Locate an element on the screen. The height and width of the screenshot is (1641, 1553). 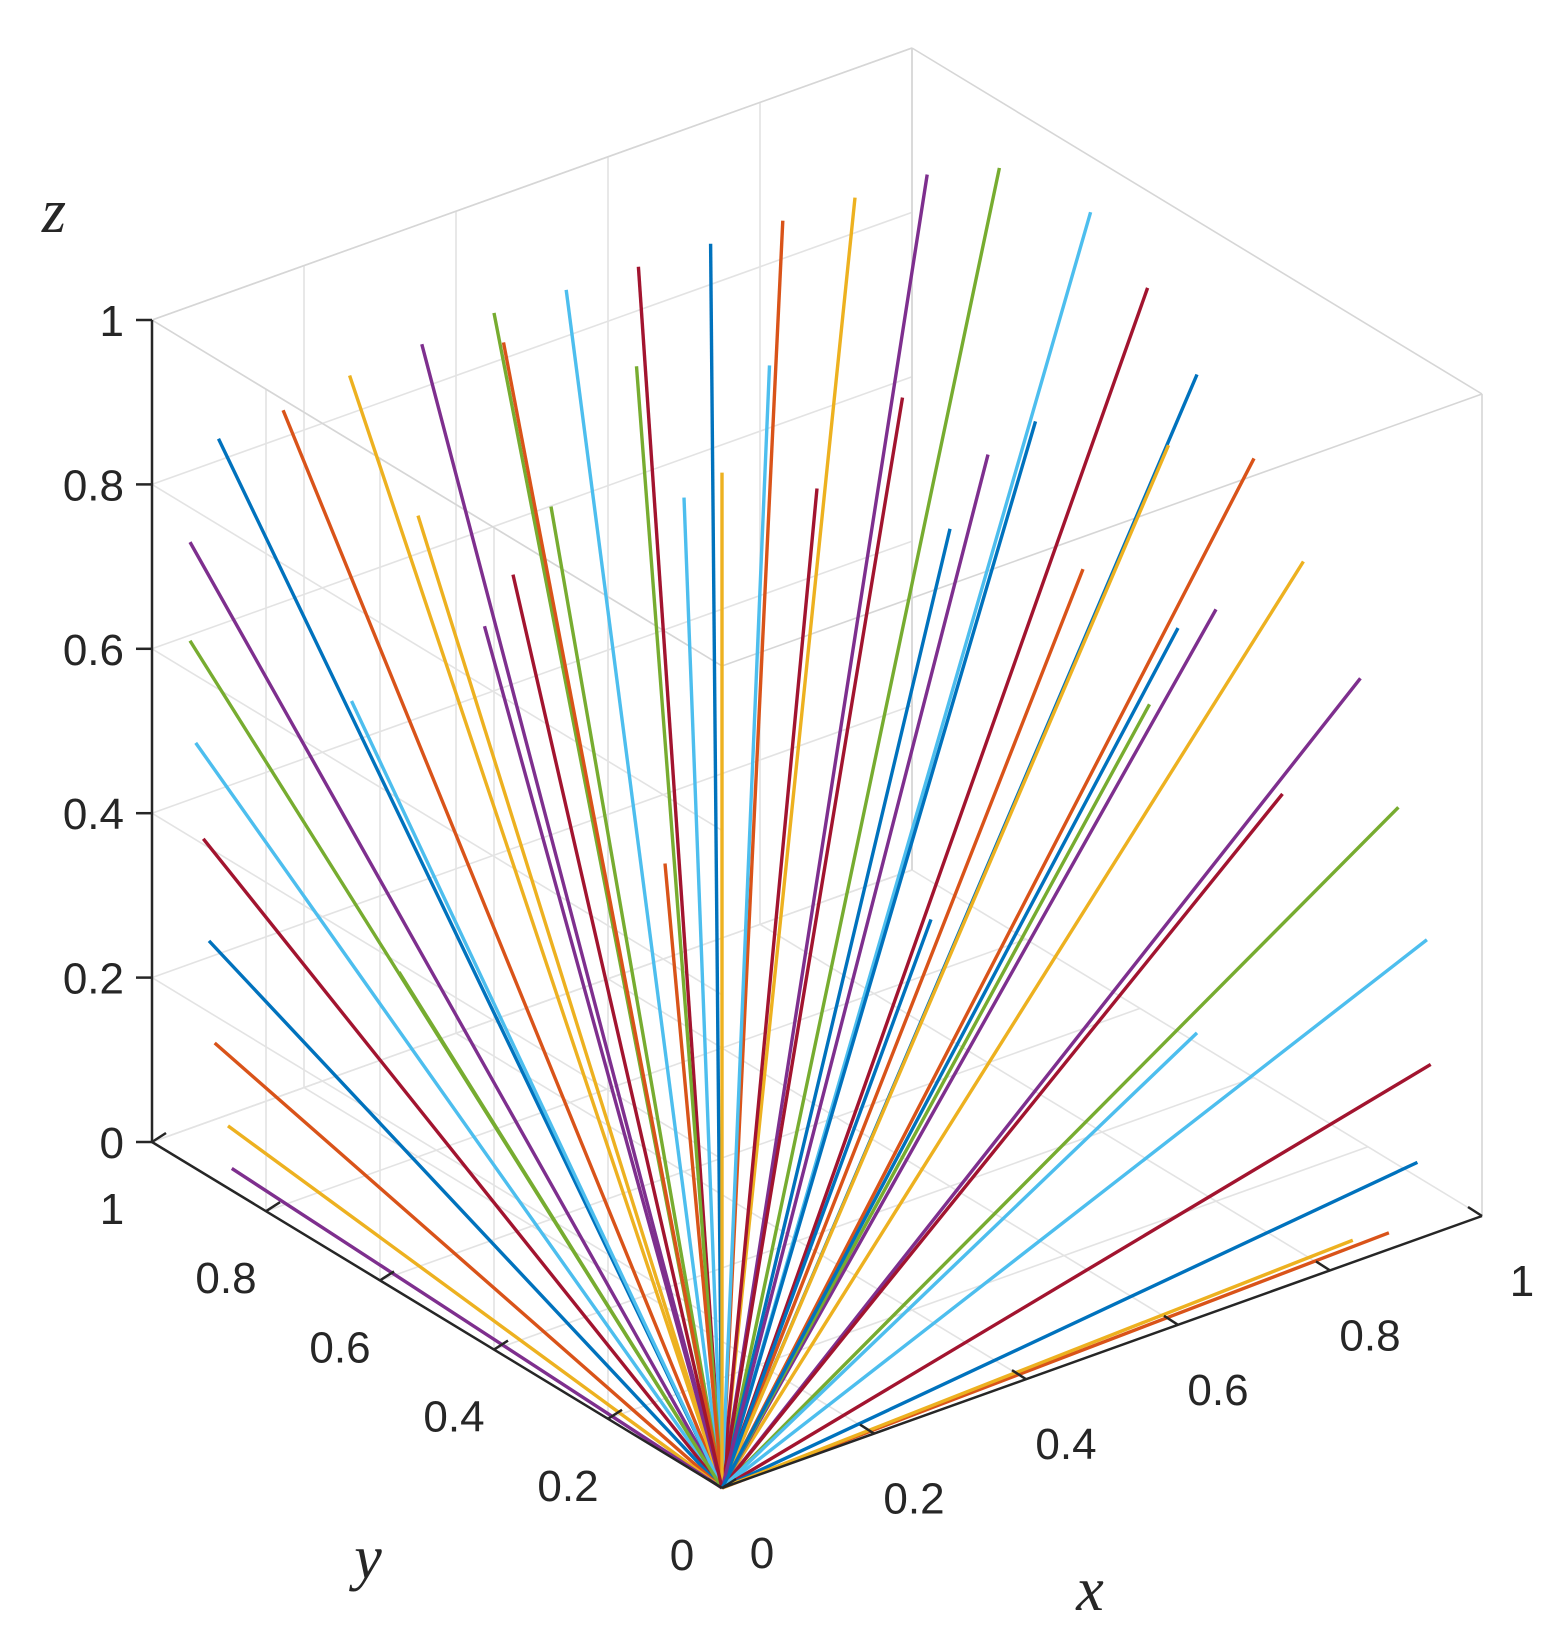
y-tick-label: 0.6 is located at coordinates (339, 1347).